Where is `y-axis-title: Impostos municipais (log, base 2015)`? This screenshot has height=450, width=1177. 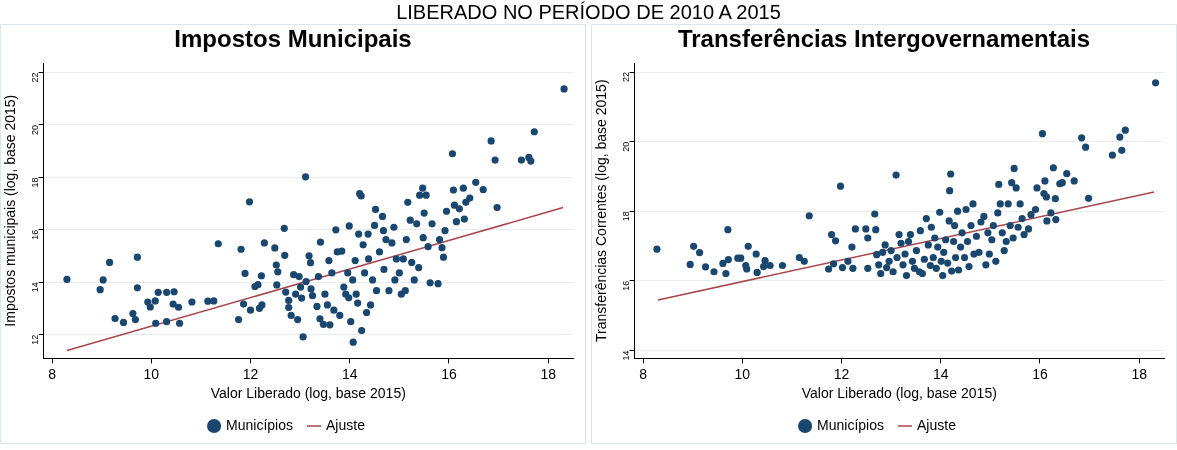
y-axis-title: Impostos municipais (log, base 2015) is located at coordinates (10, 210).